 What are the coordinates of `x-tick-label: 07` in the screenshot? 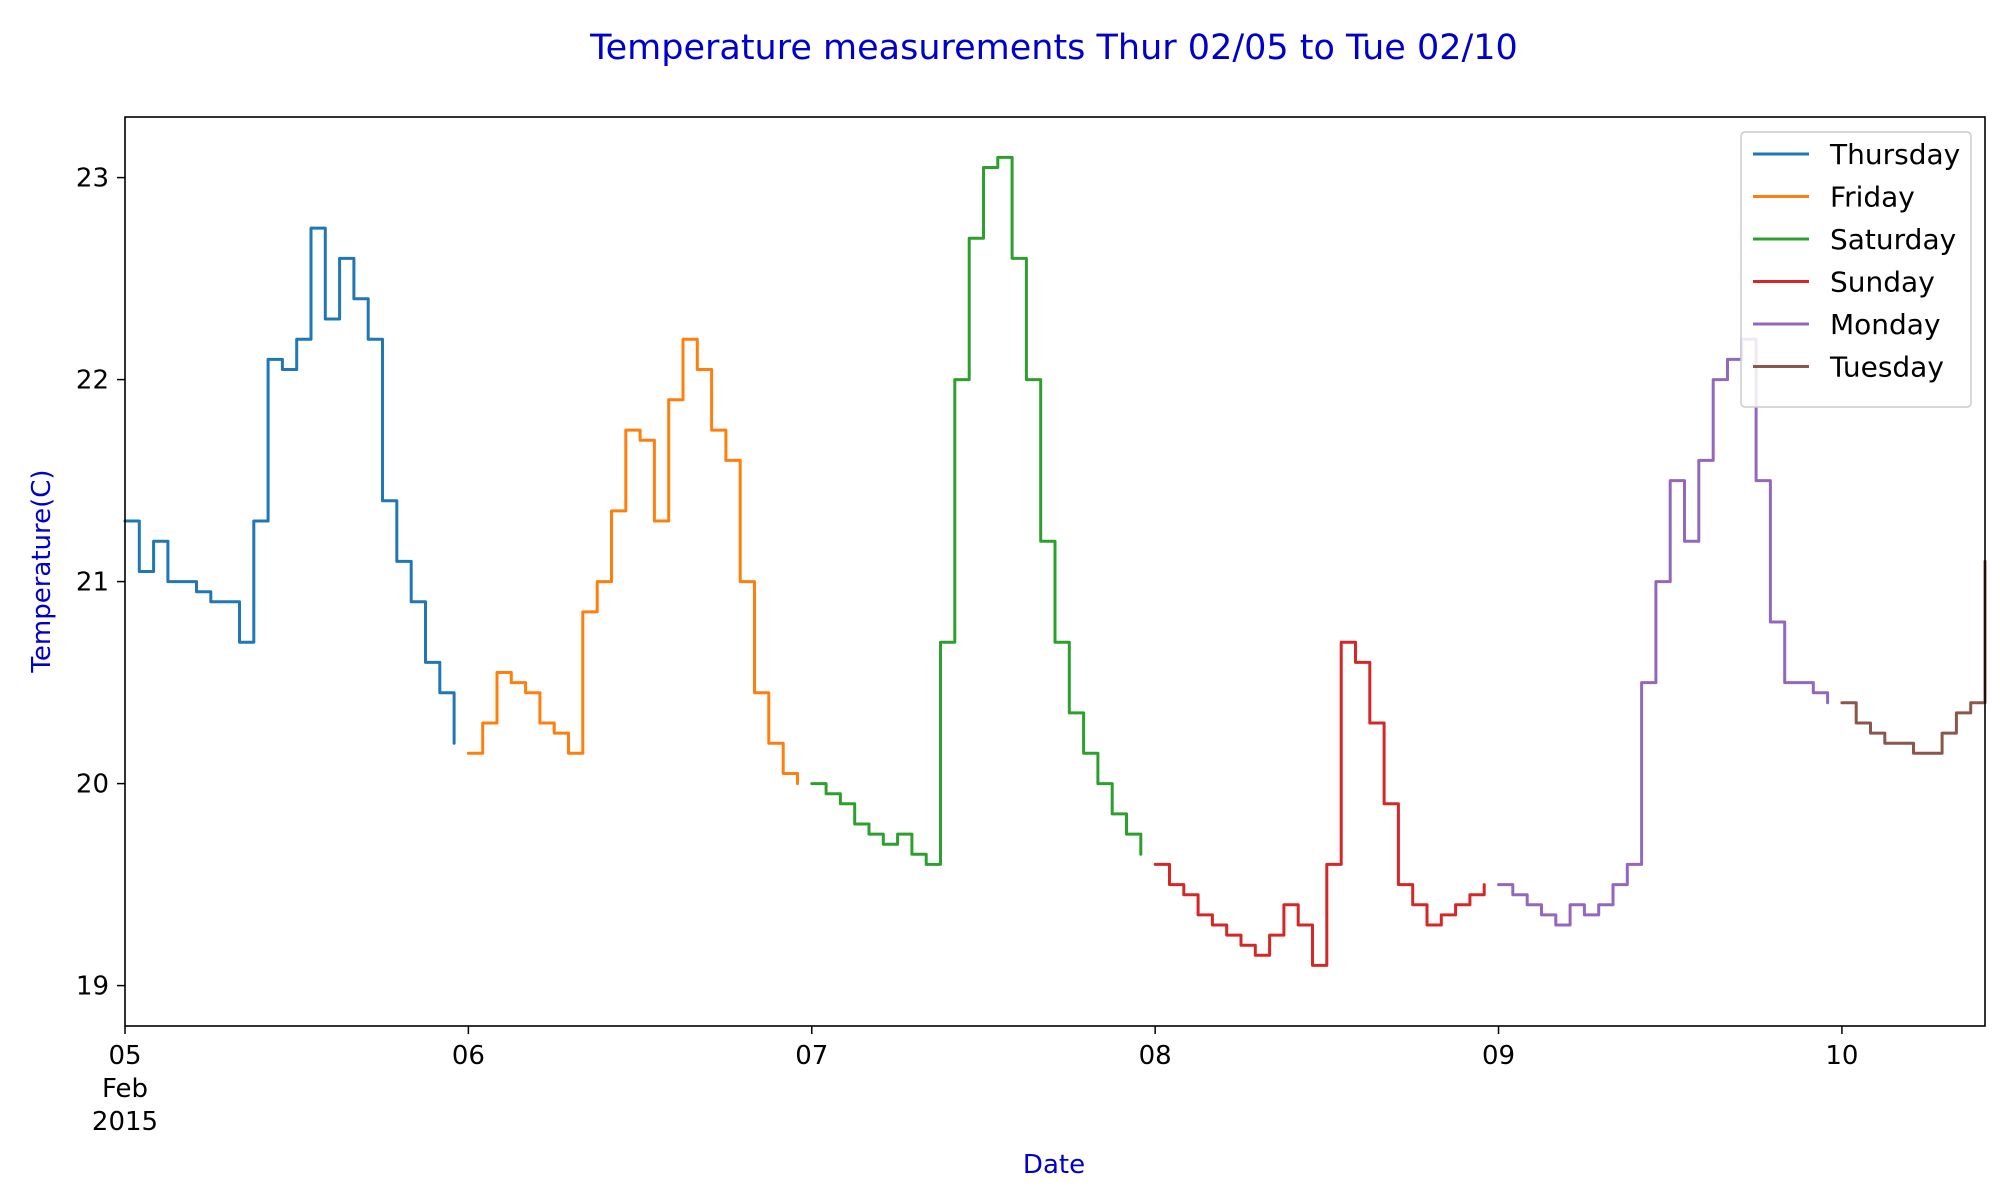 It's located at (811, 1056).